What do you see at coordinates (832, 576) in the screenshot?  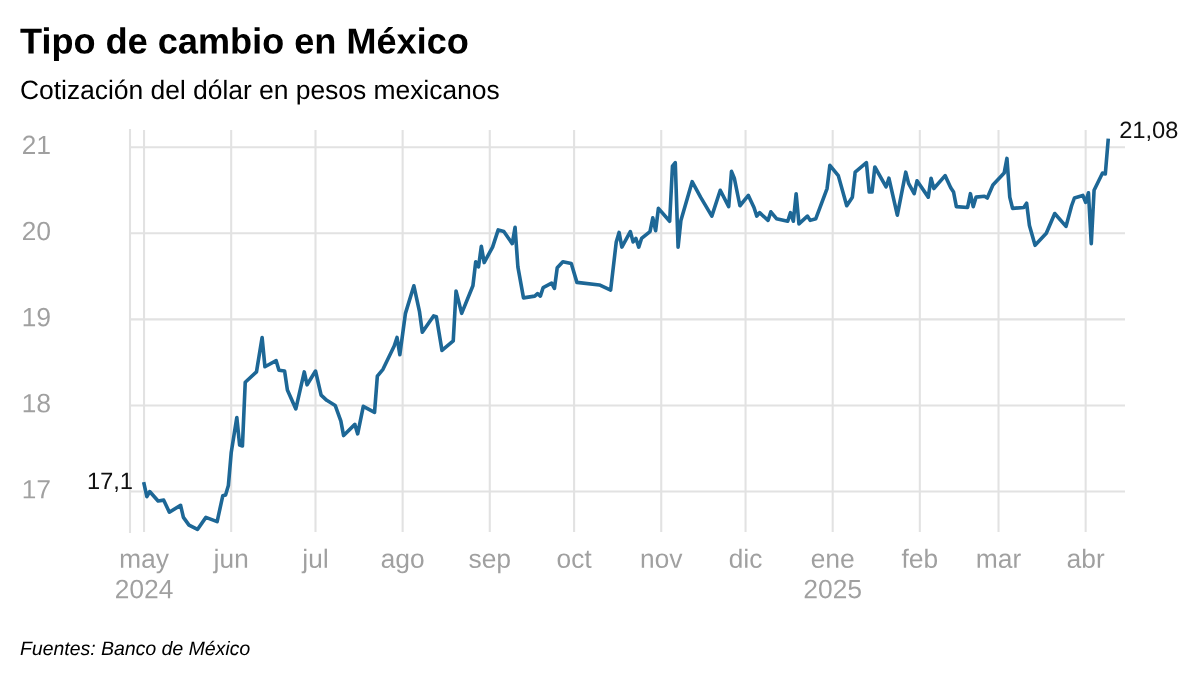 I see `x-tick-label: ene 2025` at bounding box center [832, 576].